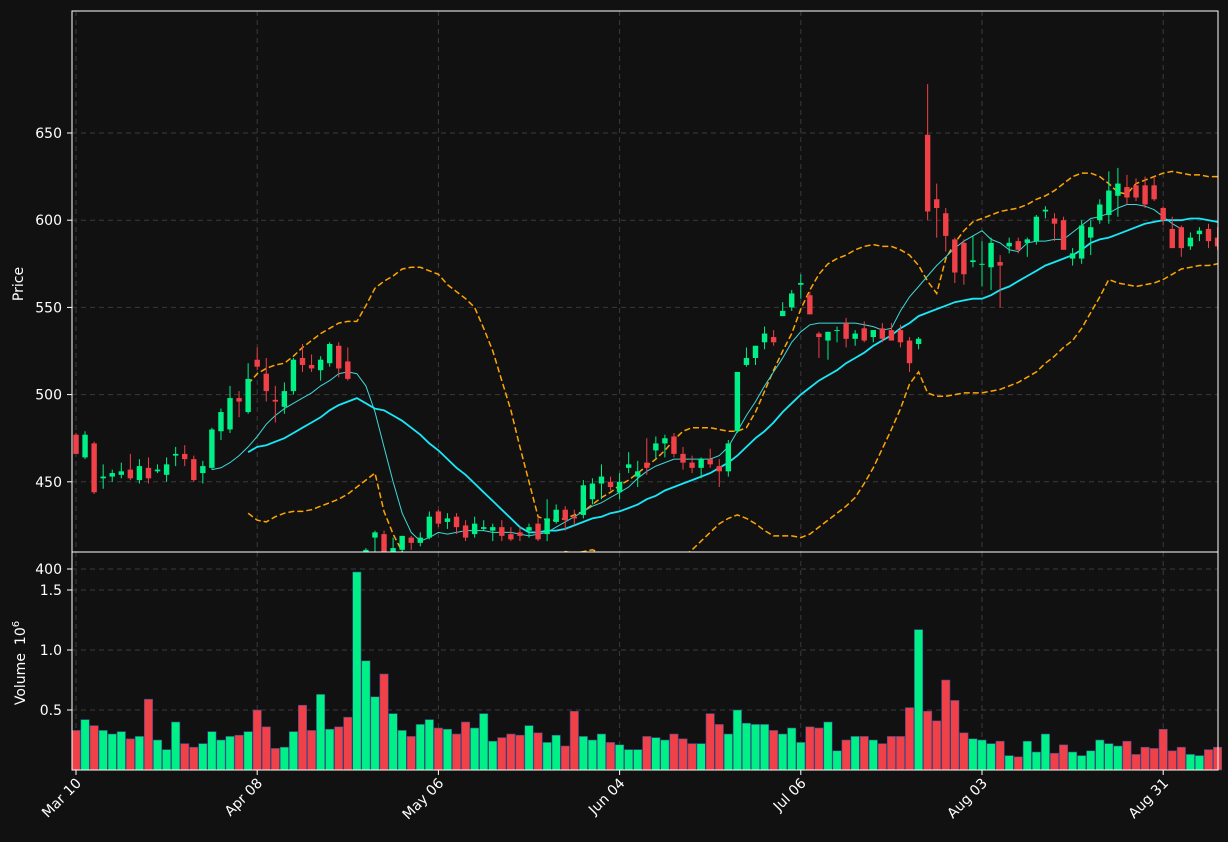 Image resolution: width=1228 pixels, height=842 pixels. I want to click on volume-axis-label: Volume 106, so click(20, 663).